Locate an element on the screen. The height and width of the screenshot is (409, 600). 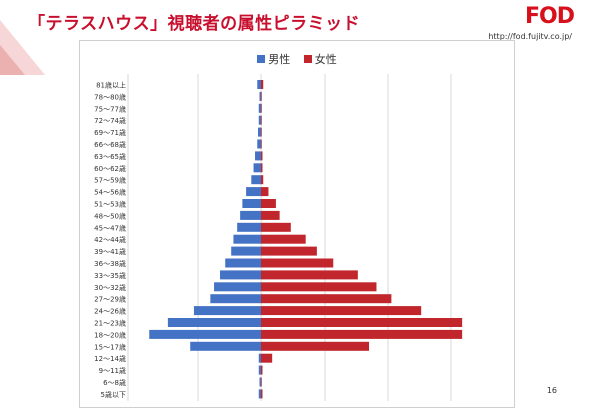
legend-label-male: 男性 is located at coordinates (279, 59).